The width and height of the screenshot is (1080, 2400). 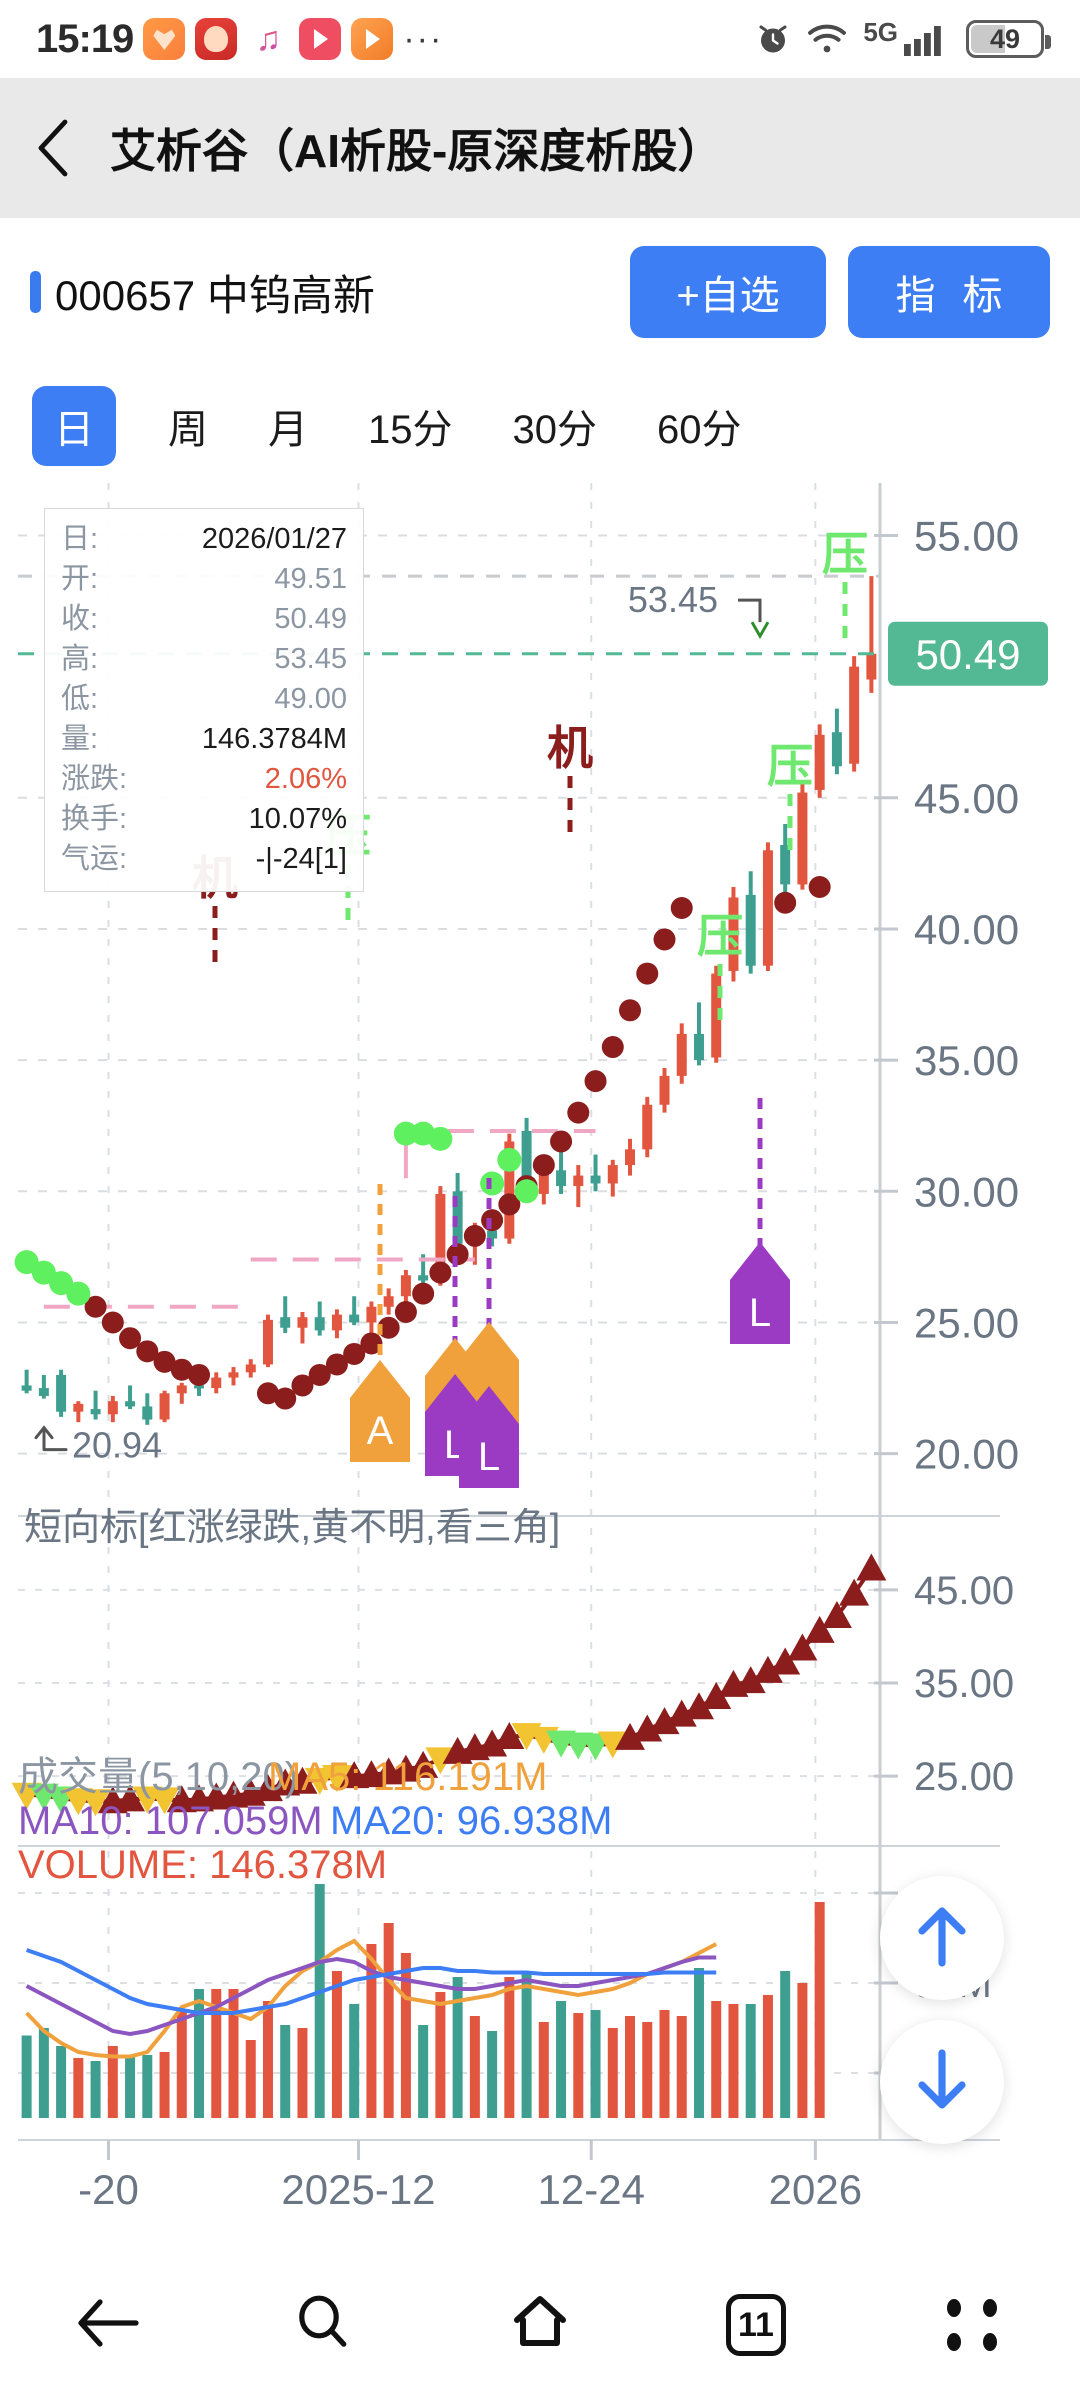 I want to click on tooltip-row: 高: 53.45, so click(x=204, y=659).